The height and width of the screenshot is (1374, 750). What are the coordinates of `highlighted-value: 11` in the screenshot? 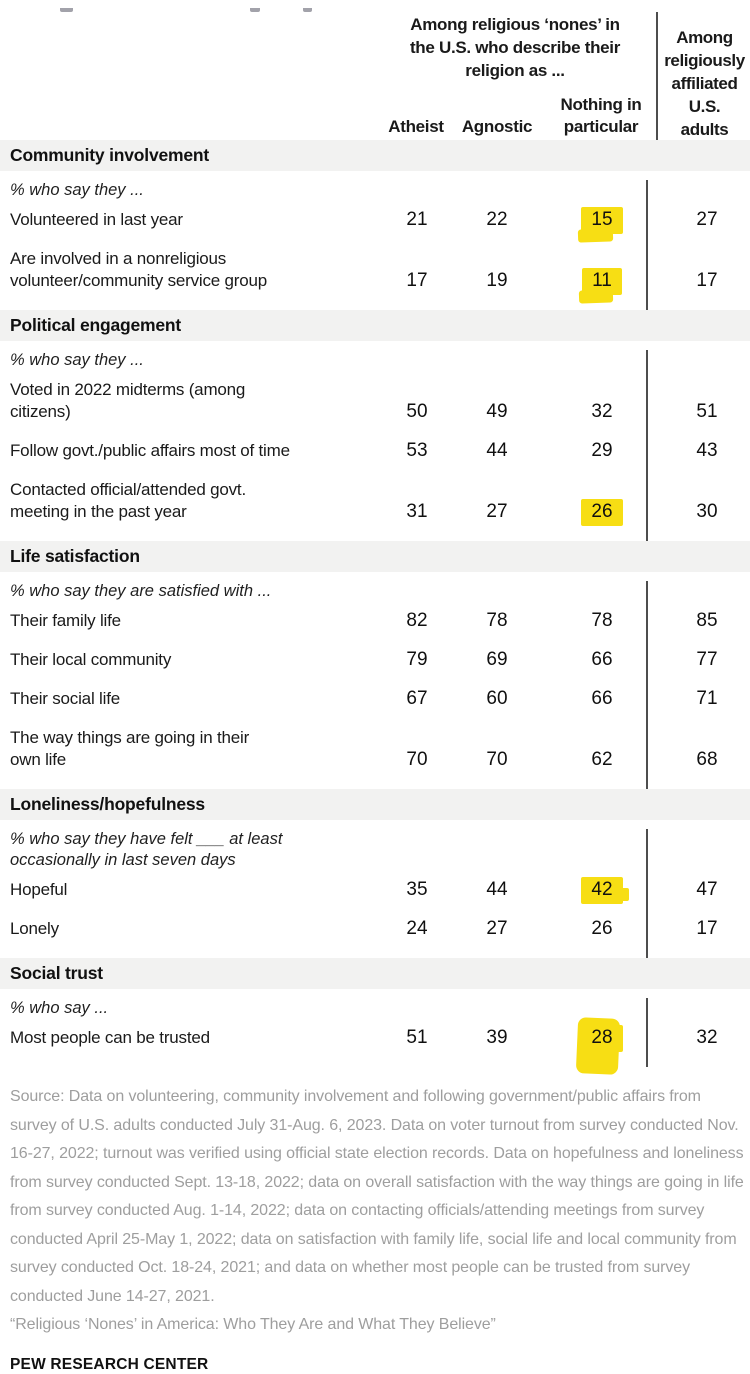 It's located at (602, 281).